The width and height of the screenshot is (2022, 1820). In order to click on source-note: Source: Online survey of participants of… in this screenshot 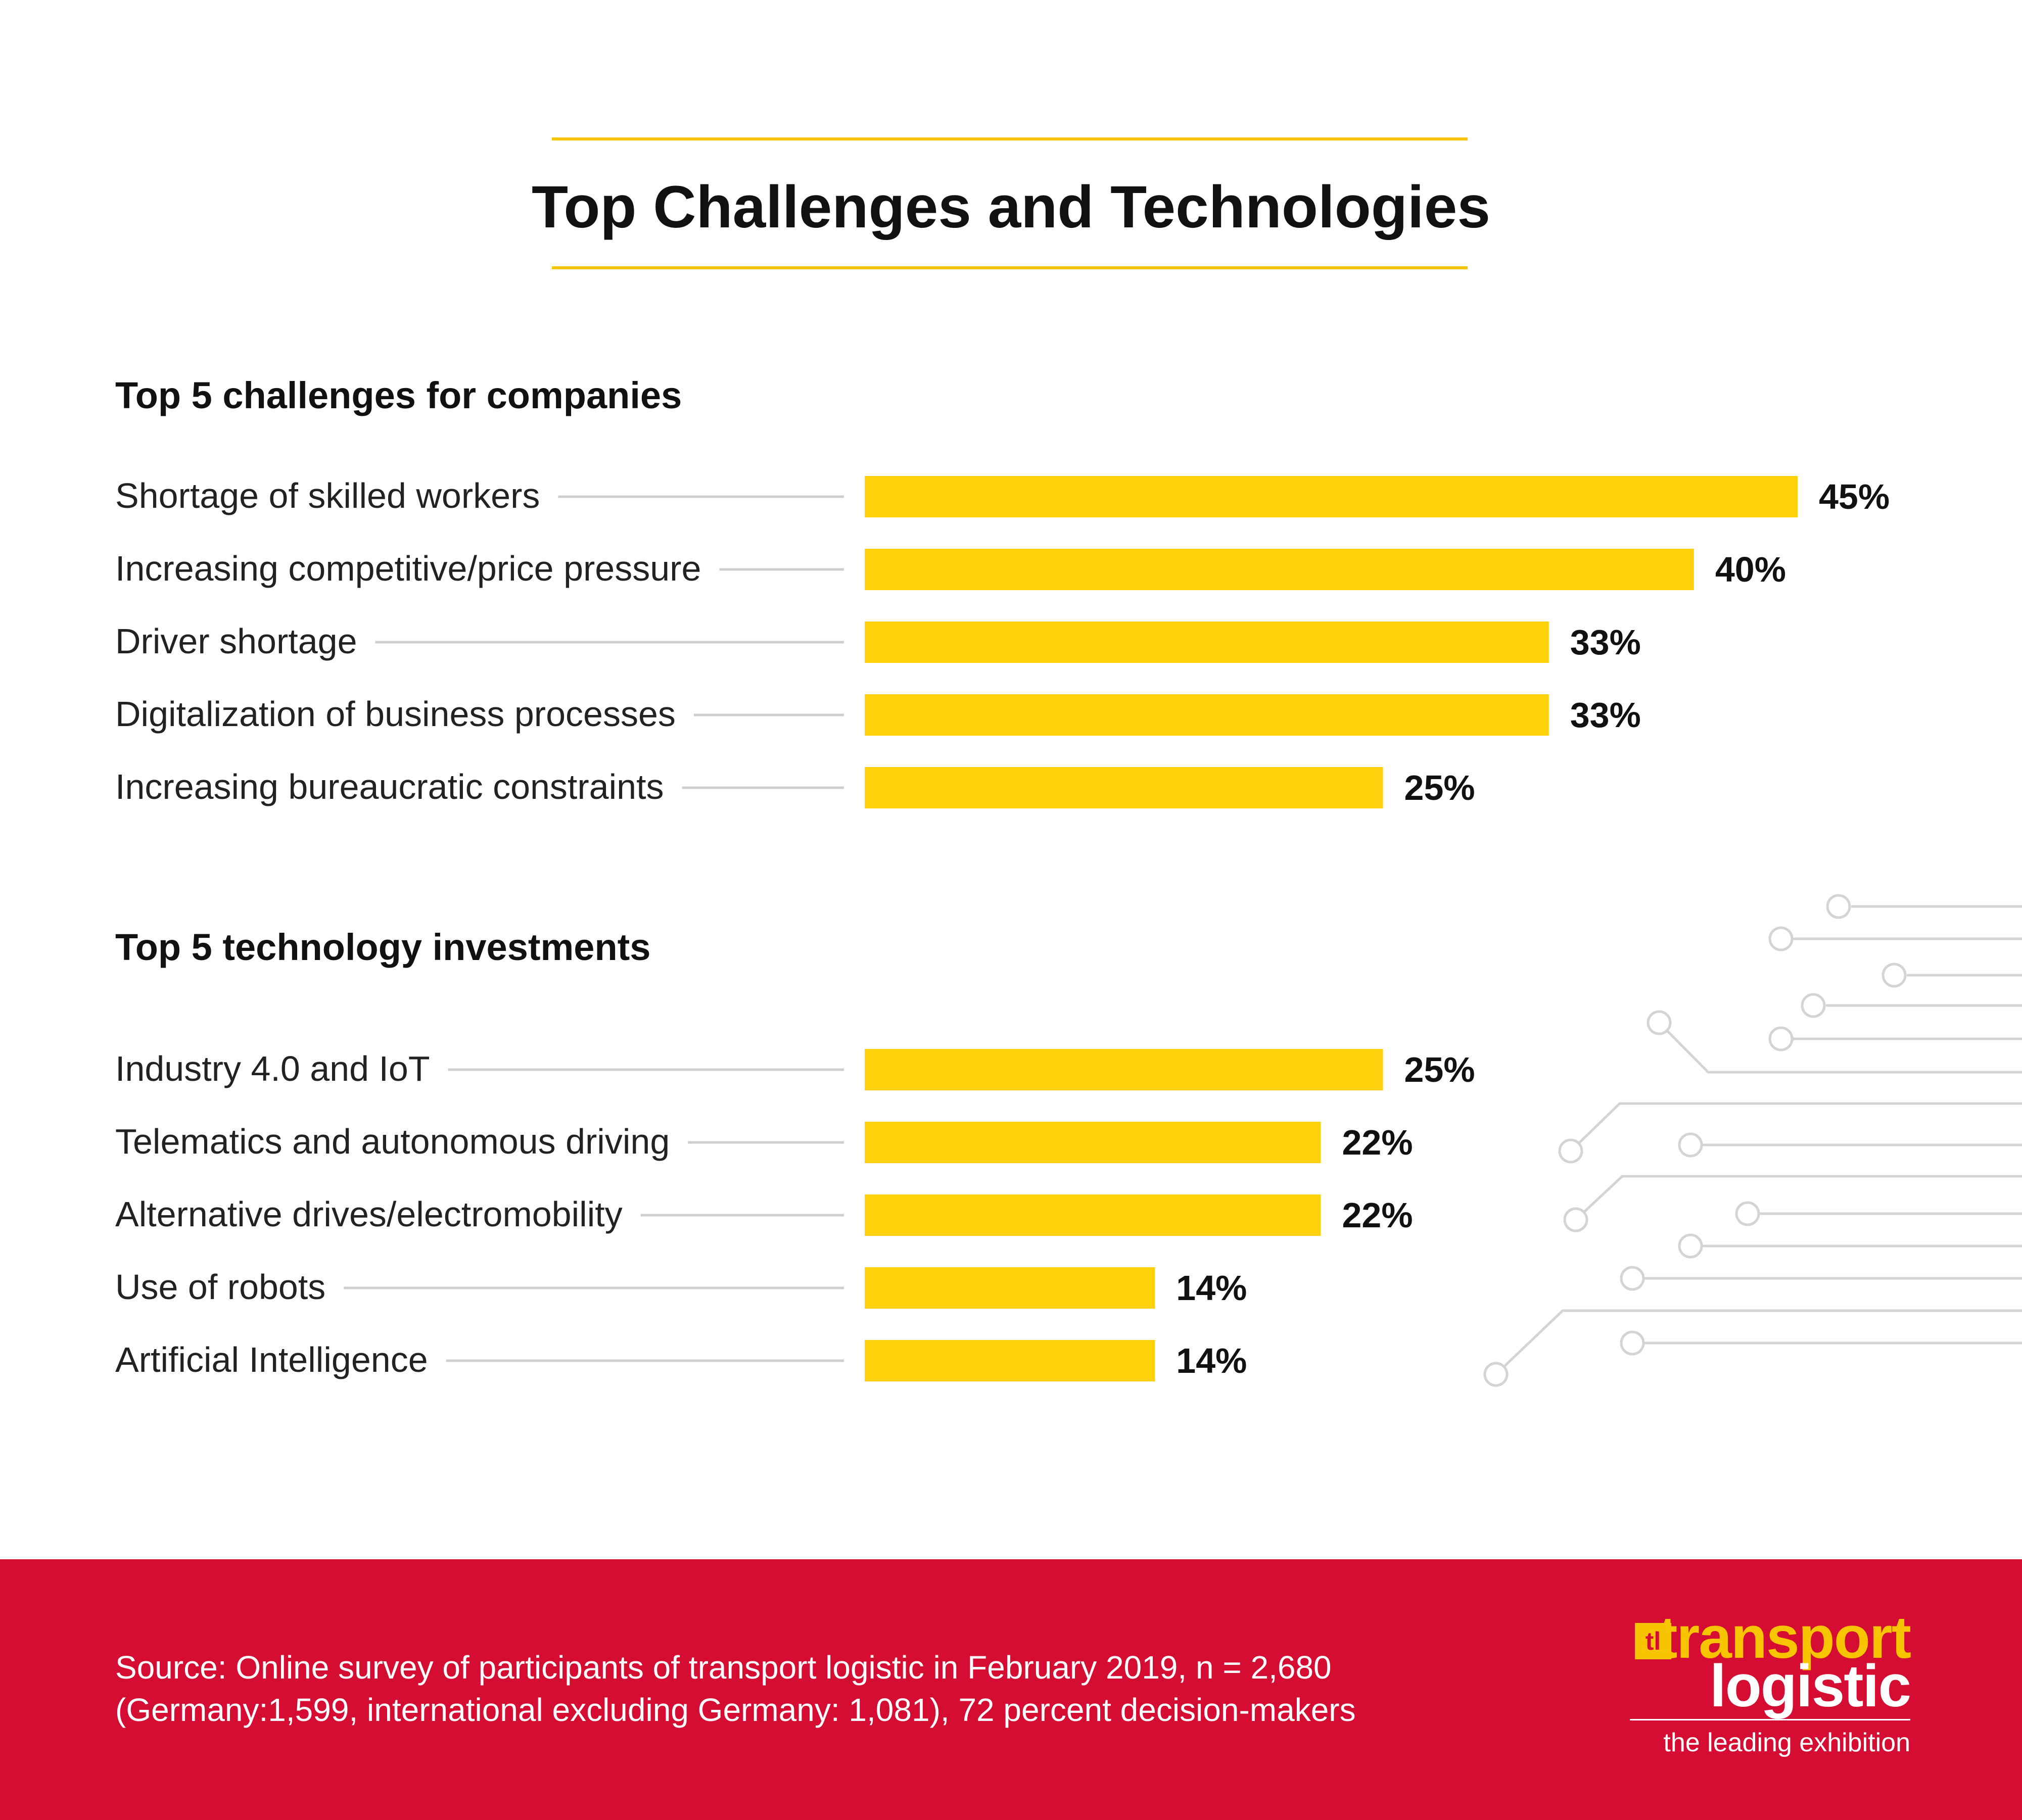, I will do `click(797, 1688)`.